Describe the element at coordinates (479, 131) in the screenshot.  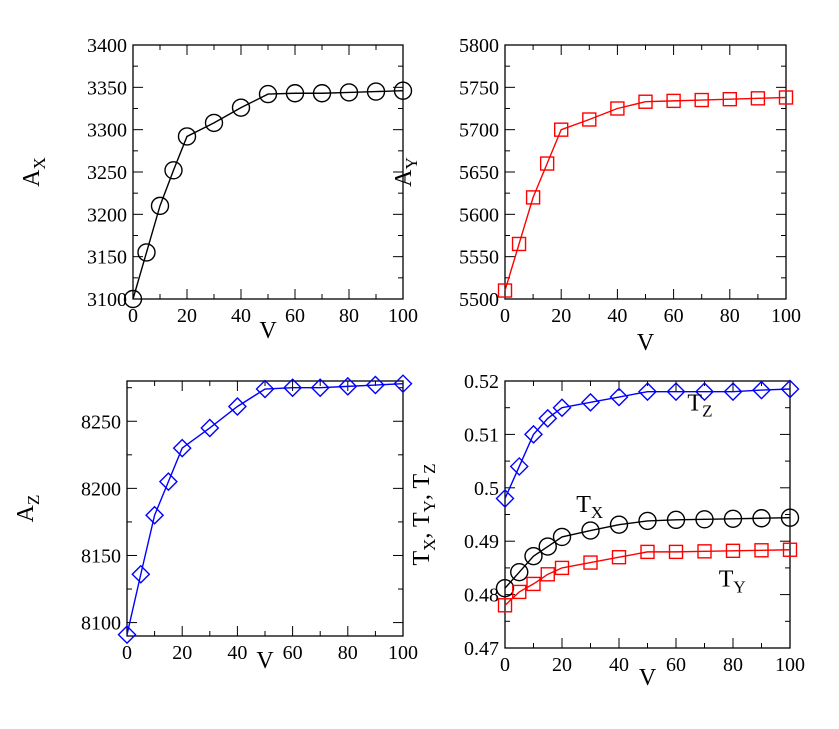
I see `y-tick-label: 5700` at that location.